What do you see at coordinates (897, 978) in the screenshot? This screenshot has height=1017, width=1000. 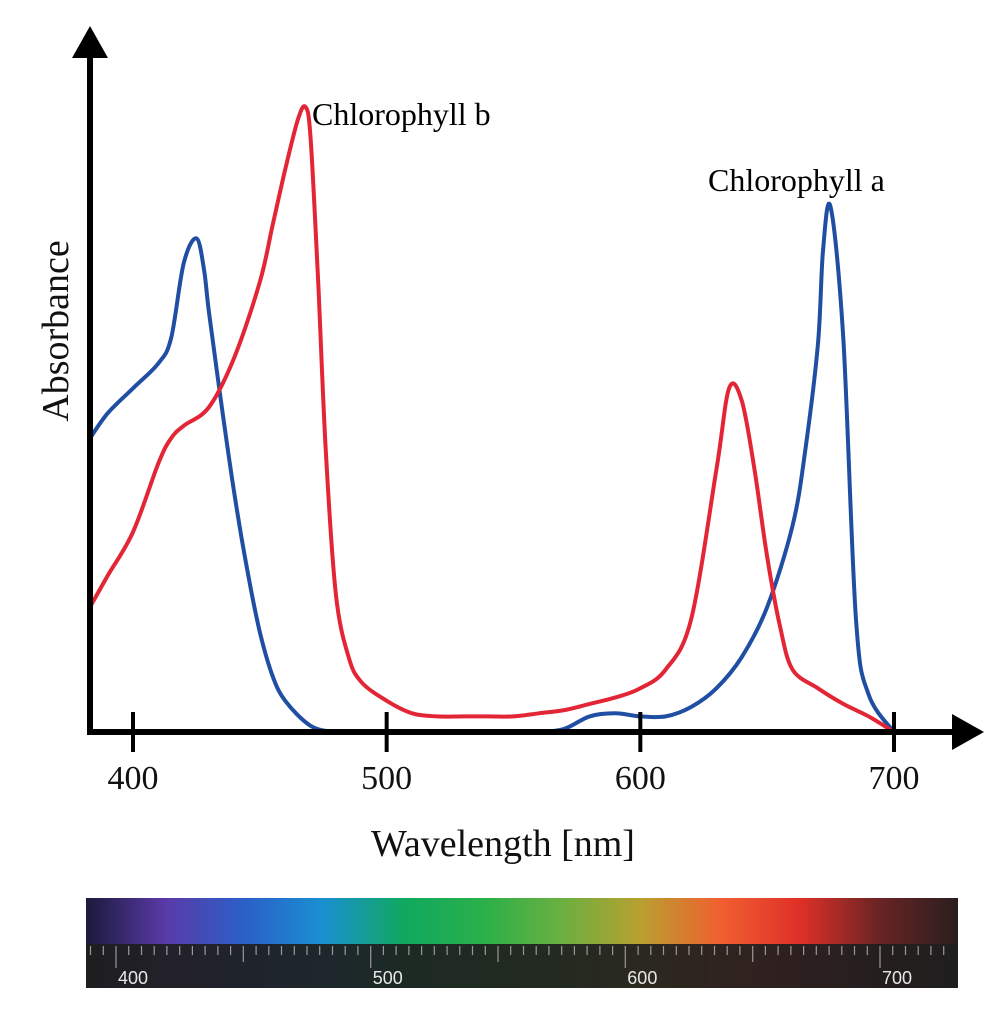 I see `spectrum-label-700: 700` at bounding box center [897, 978].